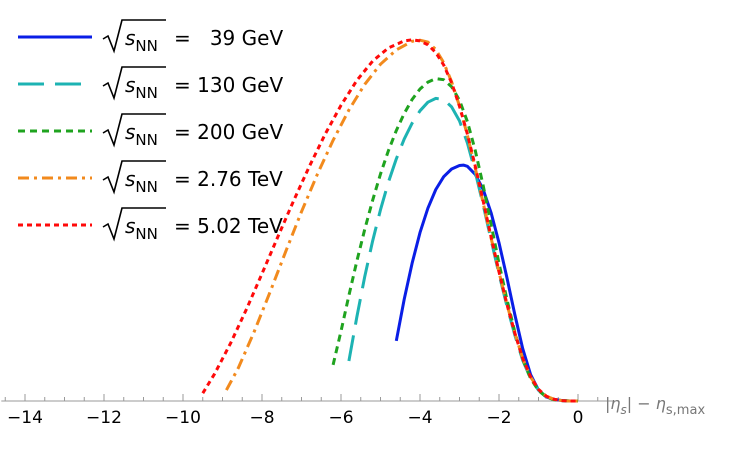  Describe the element at coordinates (228, 38) in the screenshot. I see `legend-label: = 39 GeV` at that location.